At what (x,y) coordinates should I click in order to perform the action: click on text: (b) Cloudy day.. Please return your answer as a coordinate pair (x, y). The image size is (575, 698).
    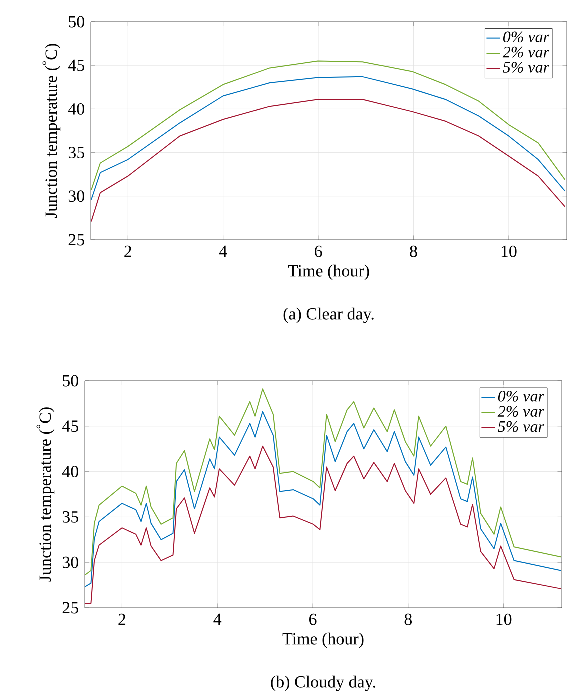
    Looking at the image, I should click on (323, 684).